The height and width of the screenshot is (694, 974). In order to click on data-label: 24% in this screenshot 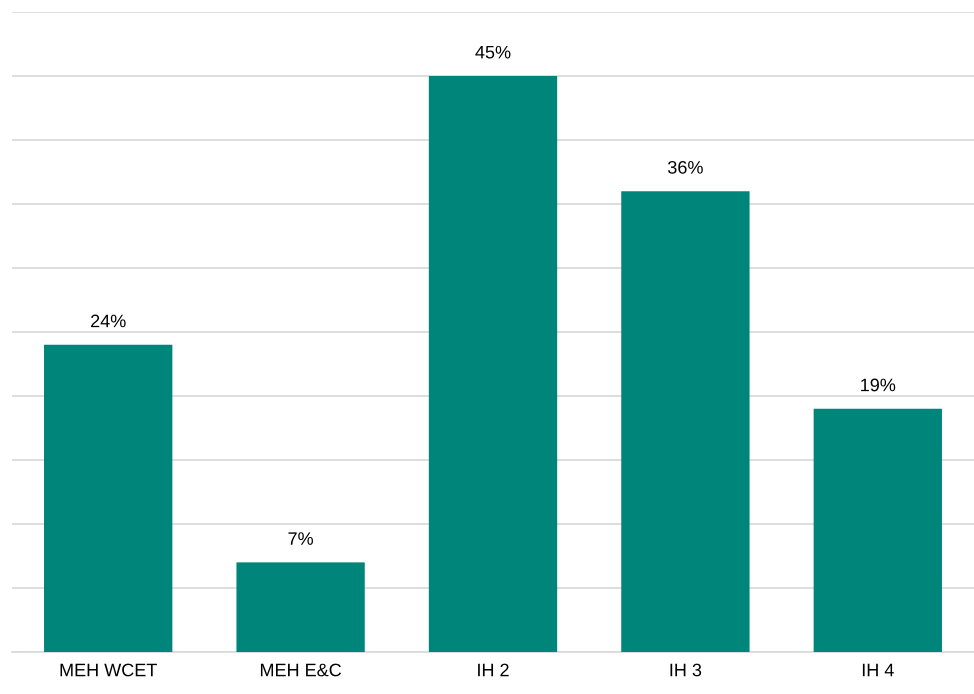, I will do `click(108, 321)`.